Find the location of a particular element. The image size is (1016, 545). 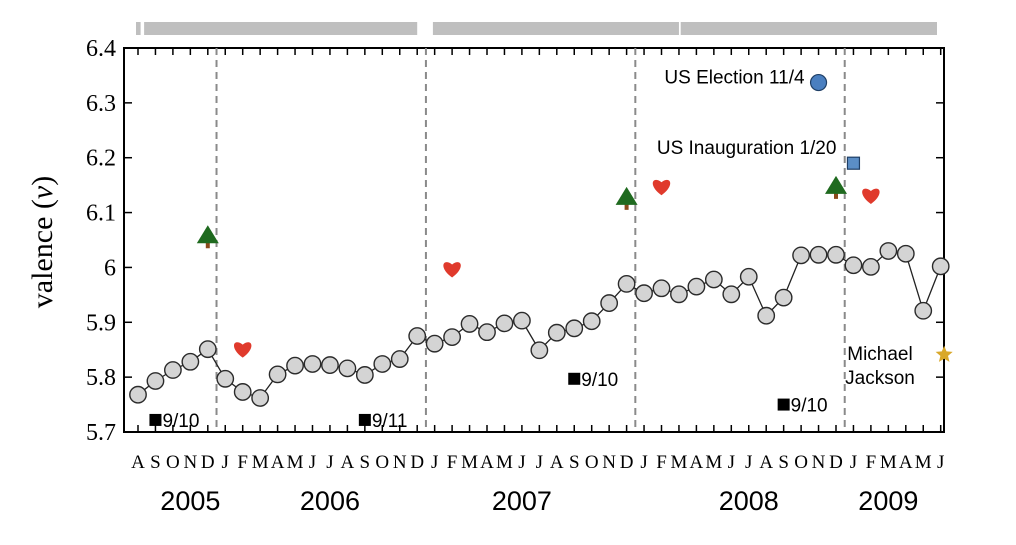

event-square-marker is located at coordinates (783, 404).